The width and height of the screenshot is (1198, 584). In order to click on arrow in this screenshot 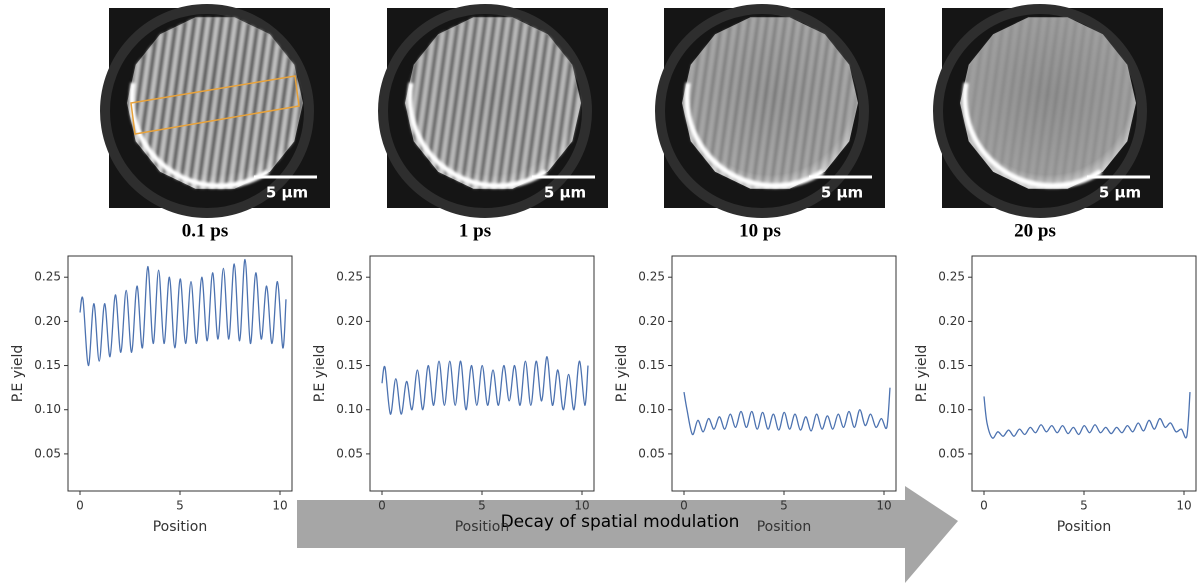, I will do `click(627, 534)`.